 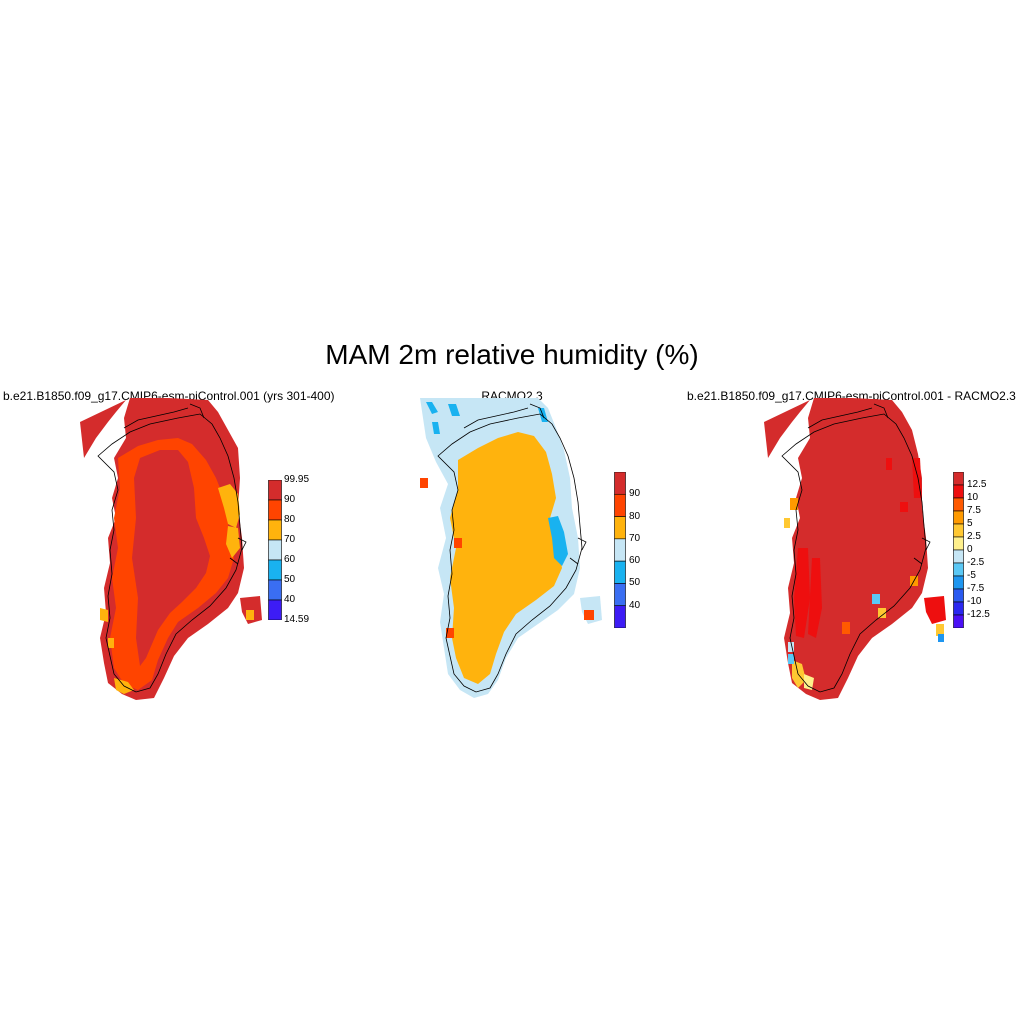 What do you see at coordinates (976, 588) in the screenshot?
I see `colorbar-tick-label: -7.5` at bounding box center [976, 588].